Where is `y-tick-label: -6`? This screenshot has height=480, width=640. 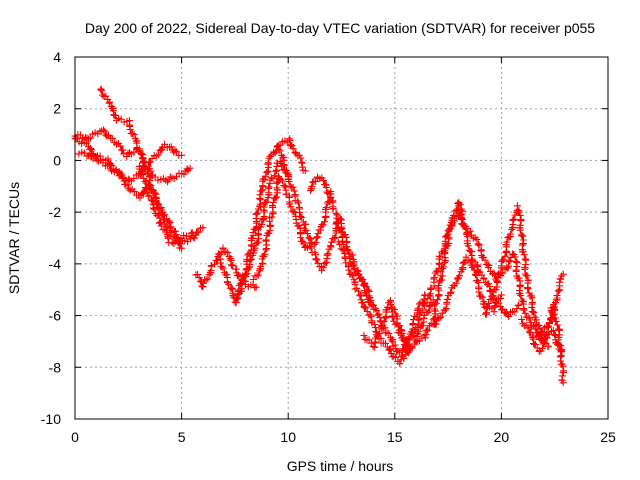 y-tick-label: -6 is located at coordinates (55, 316).